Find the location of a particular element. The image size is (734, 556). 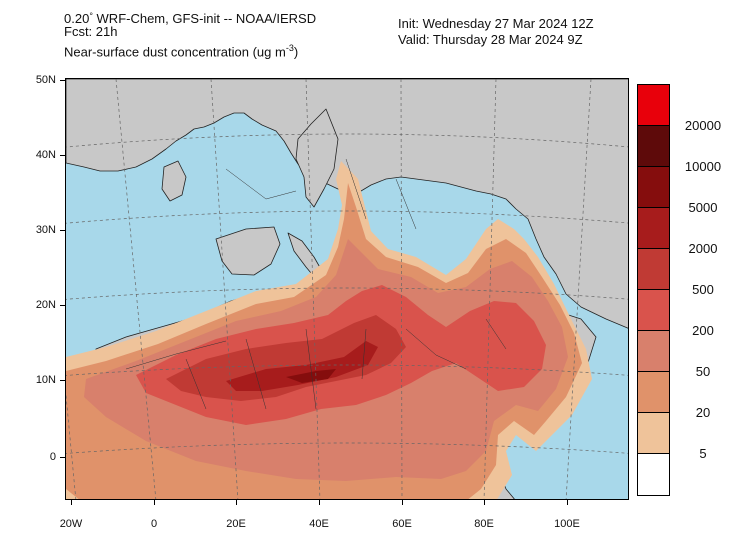

parallel-30n is located at coordinates (347, 217).